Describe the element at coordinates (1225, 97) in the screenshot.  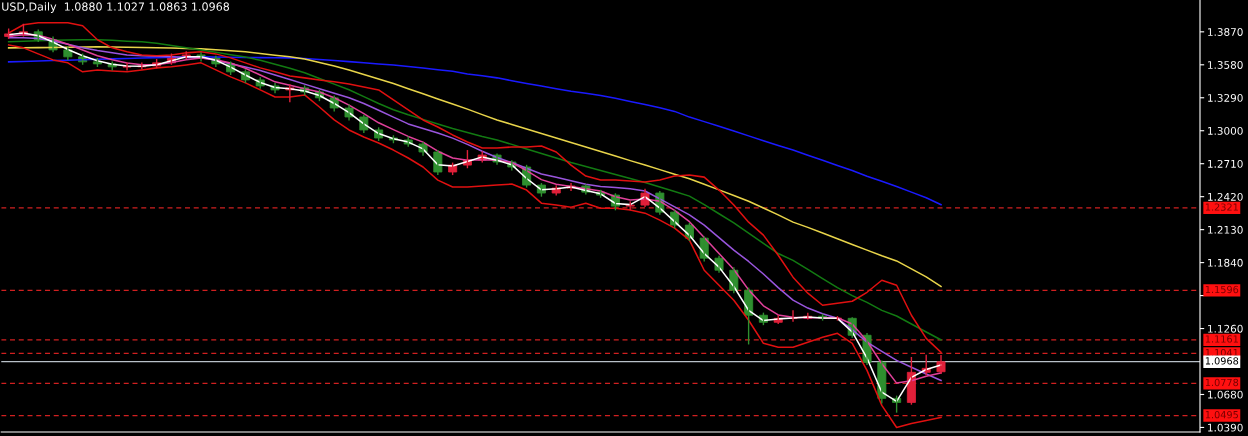
I see `y-tick-label: 1.3290` at that location.